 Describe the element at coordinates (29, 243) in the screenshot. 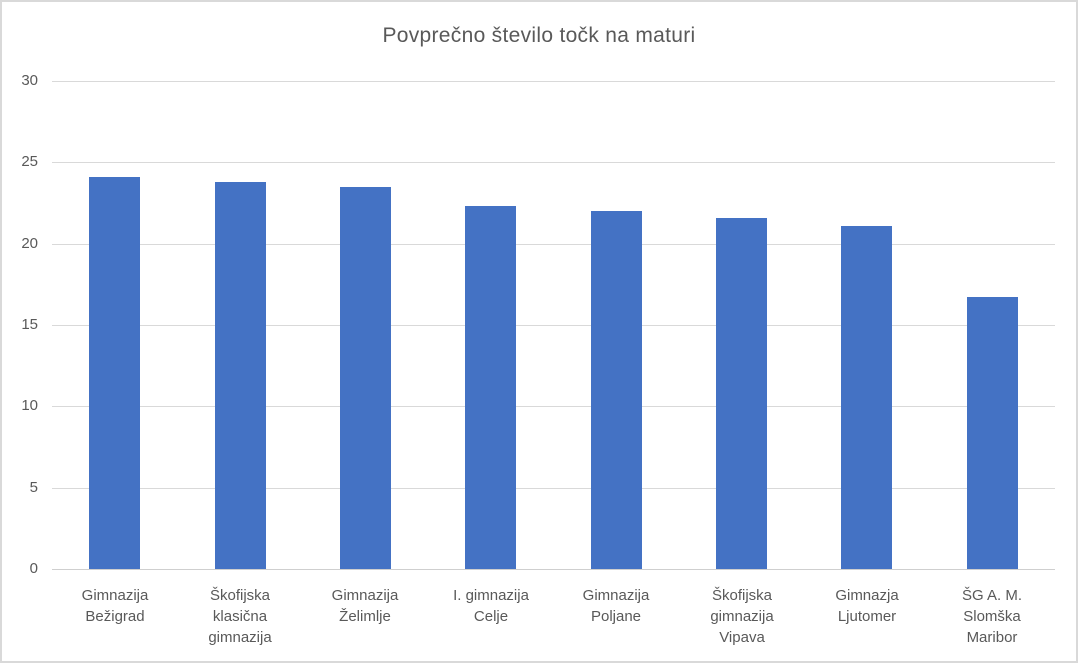

I see `y-axis-tick-label: 20` at that location.